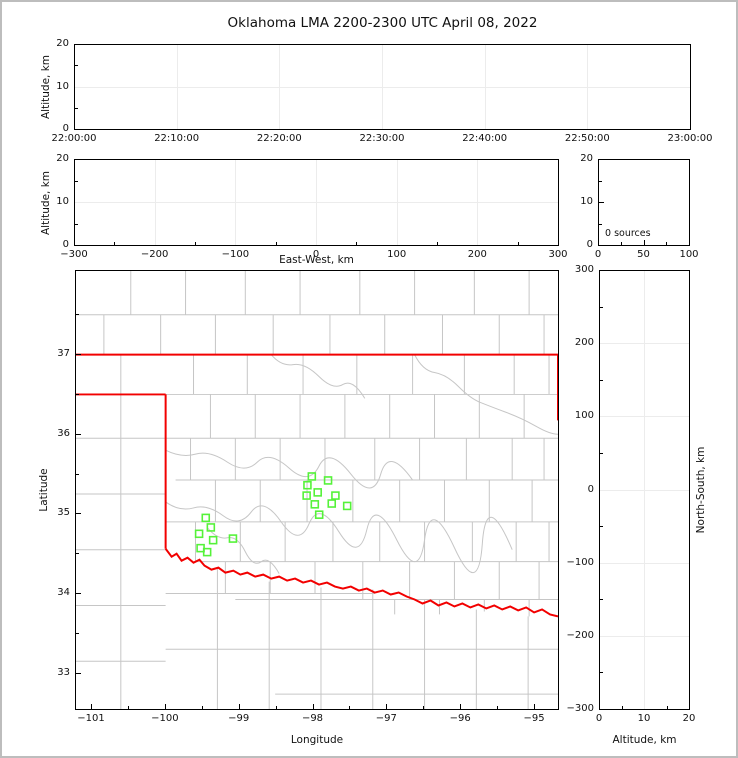  Describe the element at coordinates (644, 202) in the screenshot. I see `sources-histogram-panel: 0 sources` at that location.